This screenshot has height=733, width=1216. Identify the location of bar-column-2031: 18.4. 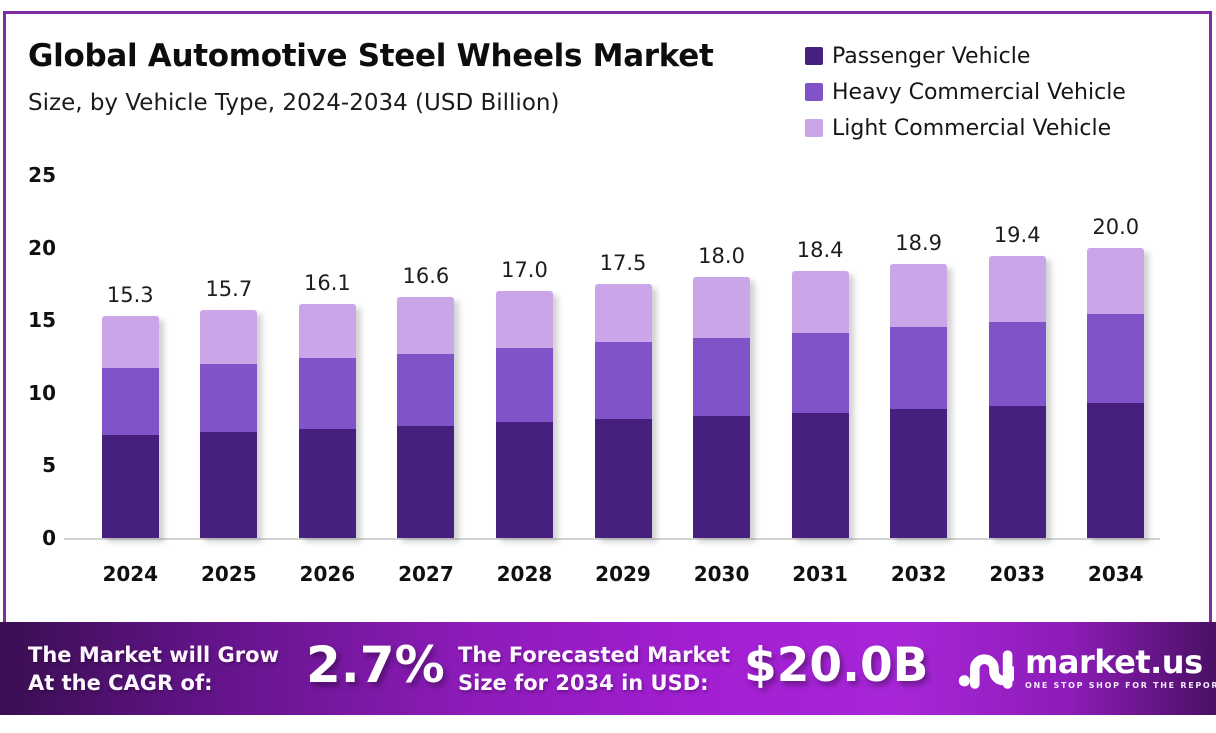
(820, 356).